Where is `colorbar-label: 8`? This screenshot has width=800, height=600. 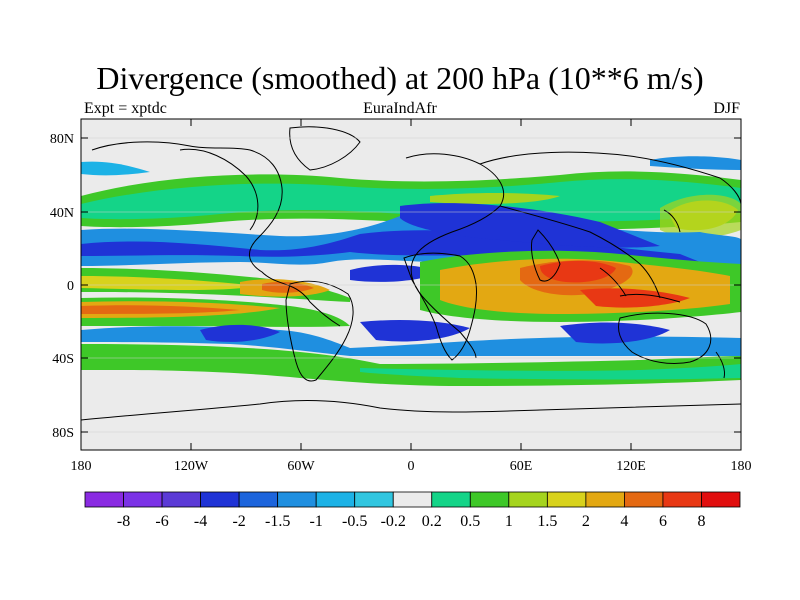 colorbar-label: 8 is located at coordinates (701, 521).